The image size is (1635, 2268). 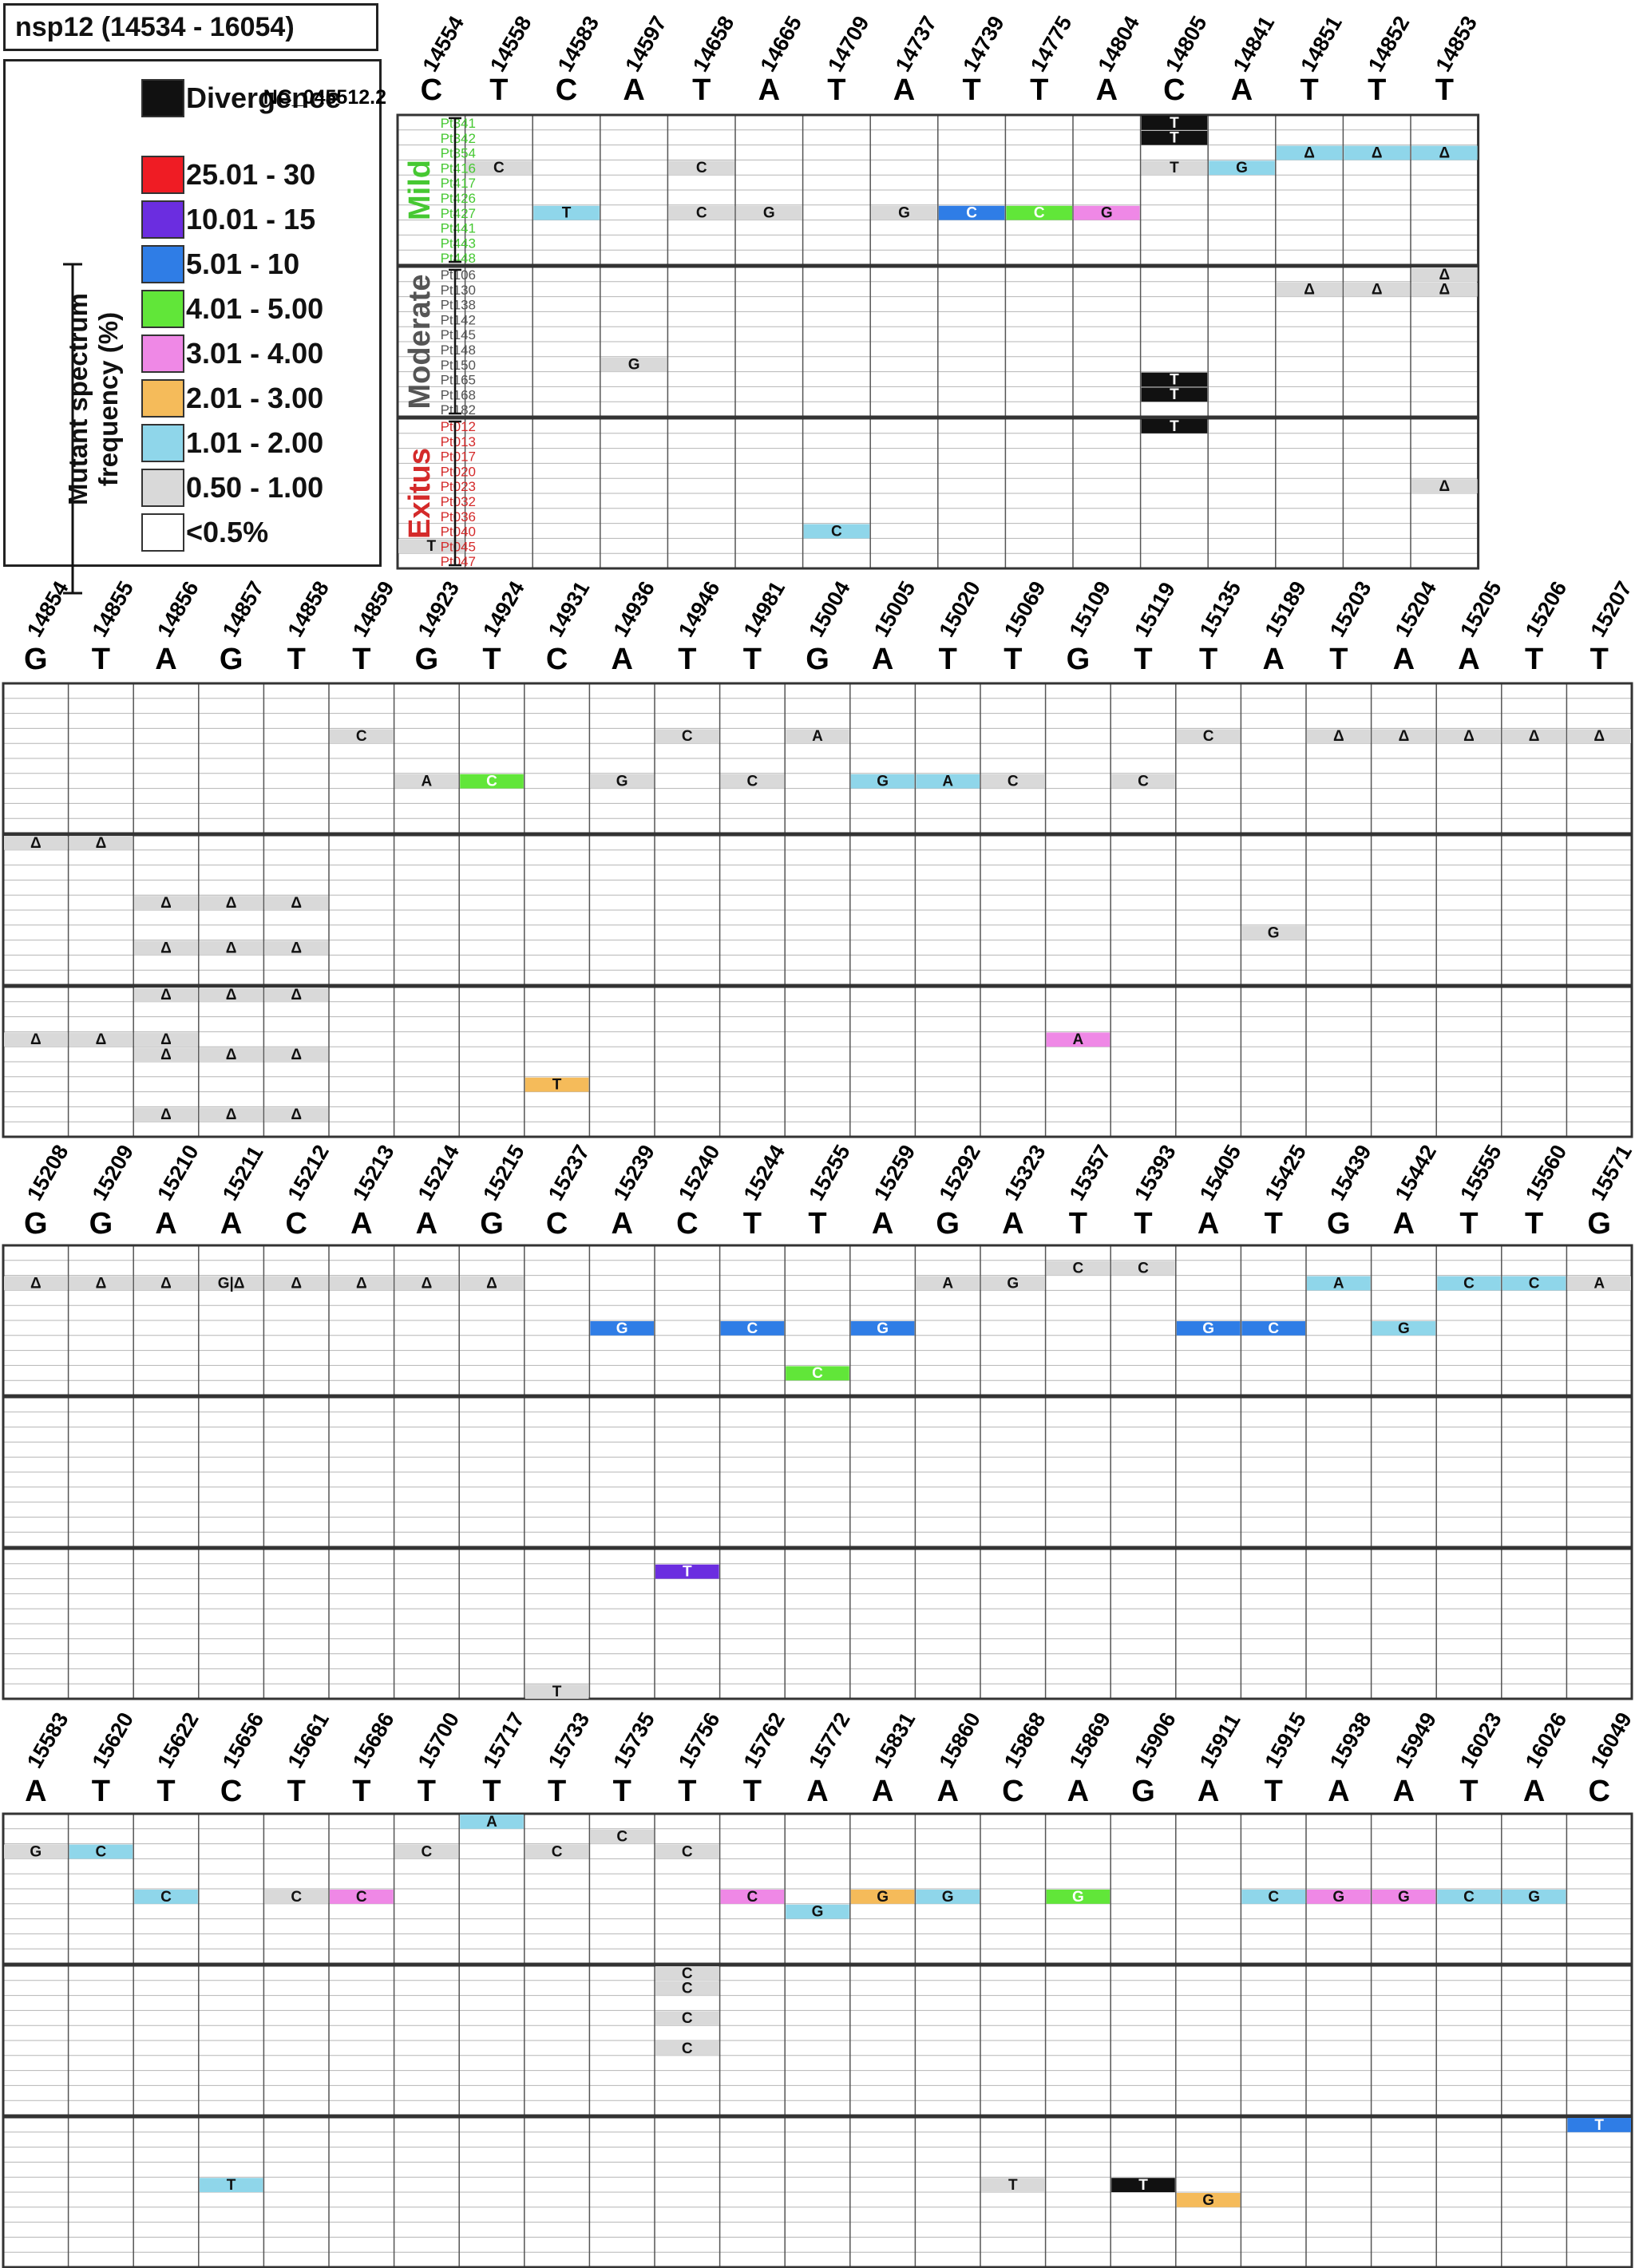 What do you see at coordinates (894, 1740) in the screenshot?
I see `position-label: 15831` at bounding box center [894, 1740].